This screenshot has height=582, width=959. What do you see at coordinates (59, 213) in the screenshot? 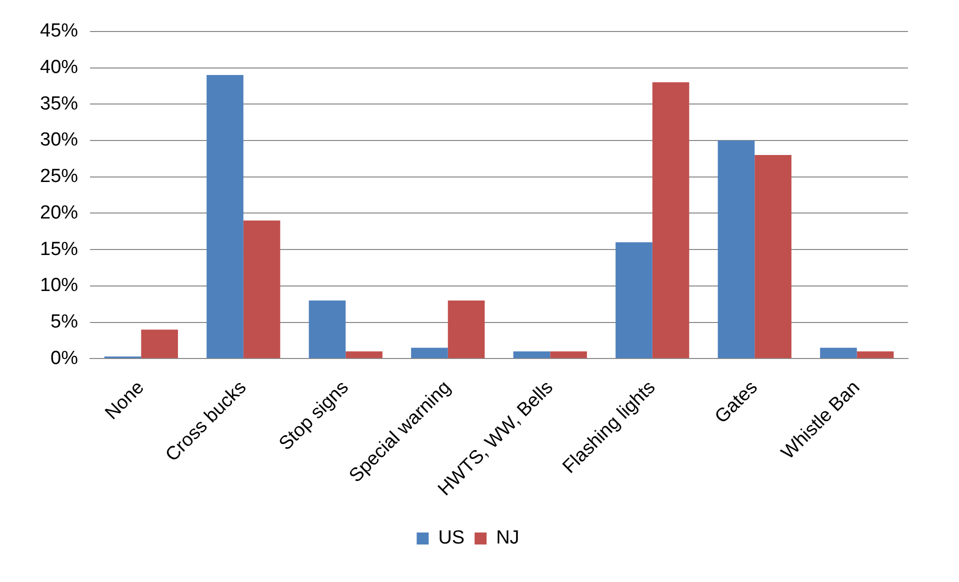
I see `y-tick-label: 20%` at bounding box center [59, 213].